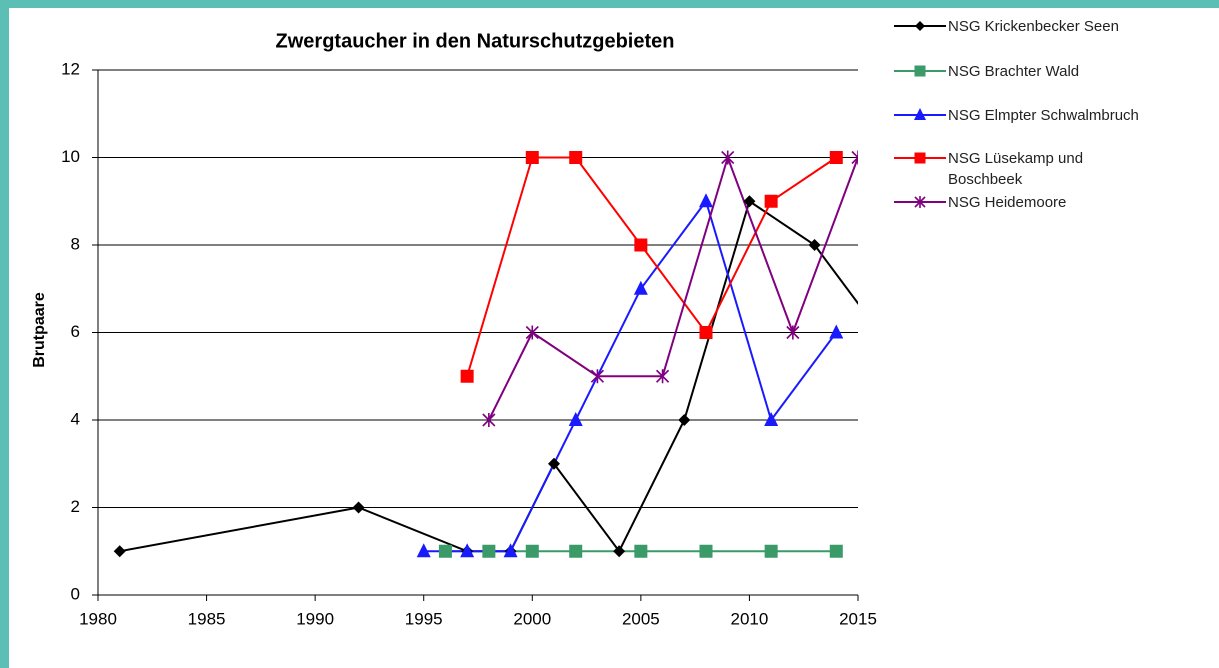 The height and width of the screenshot is (668, 1219). What do you see at coordinates (75, 593) in the screenshot?
I see `y-tick-label: 0` at bounding box center [75, 593].